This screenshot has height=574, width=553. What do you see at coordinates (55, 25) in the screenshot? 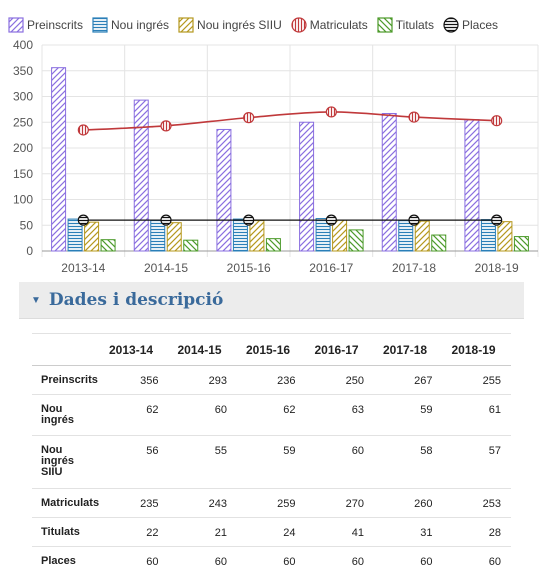
I see `legend-label: Preinscrits` at bounding box center [55, 25].